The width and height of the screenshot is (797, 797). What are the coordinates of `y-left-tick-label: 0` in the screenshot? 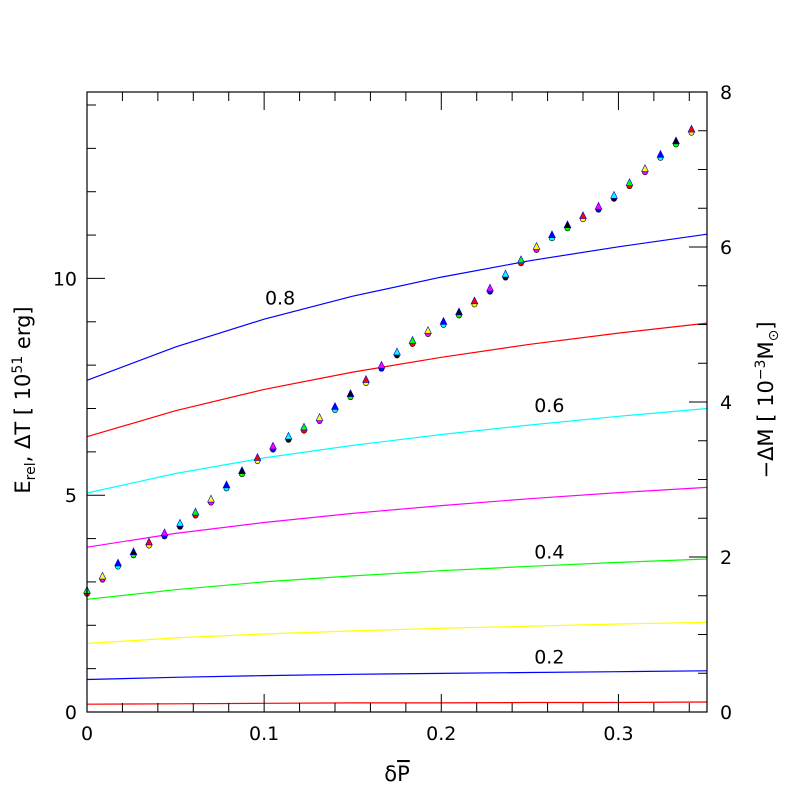 It's located at (71, 713).